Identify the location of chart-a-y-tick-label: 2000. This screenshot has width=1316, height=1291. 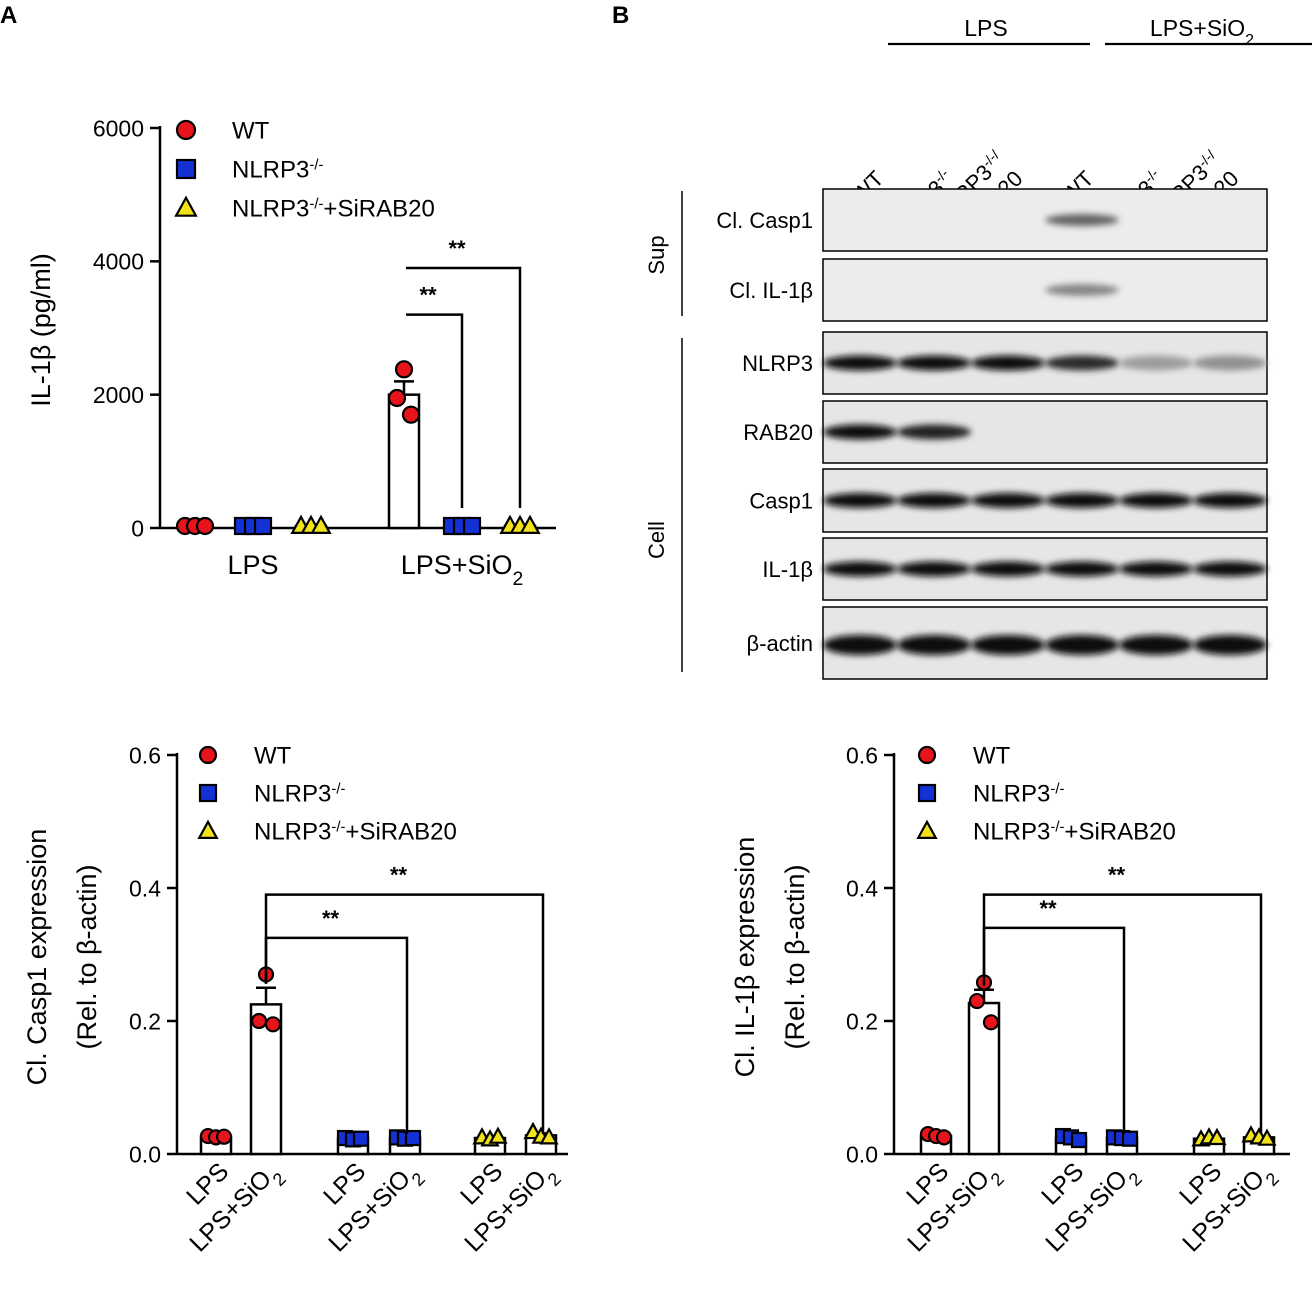
(118, 395).